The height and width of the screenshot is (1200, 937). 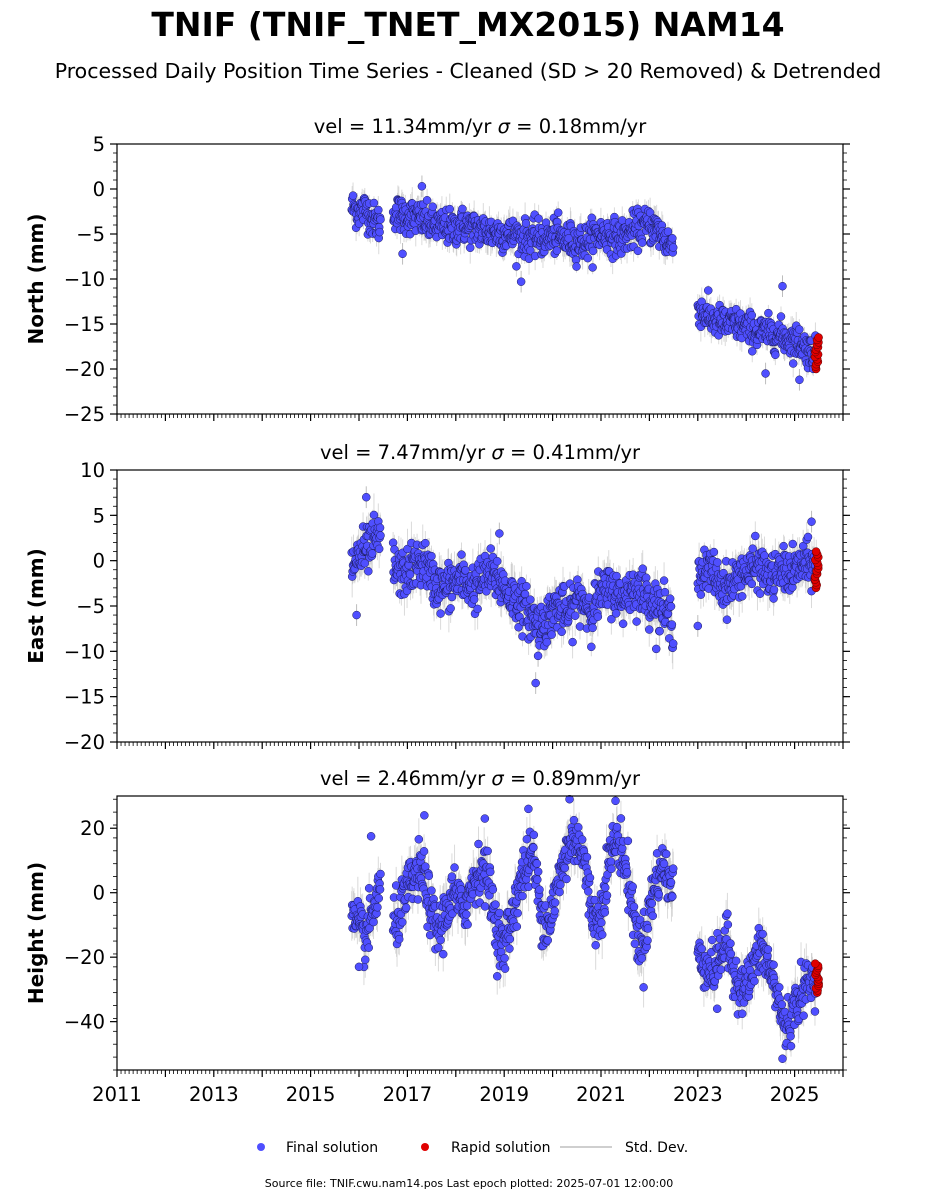 I want to click on velocity-text: vel = 7.47mm/yr, so click(x=405, y=452).